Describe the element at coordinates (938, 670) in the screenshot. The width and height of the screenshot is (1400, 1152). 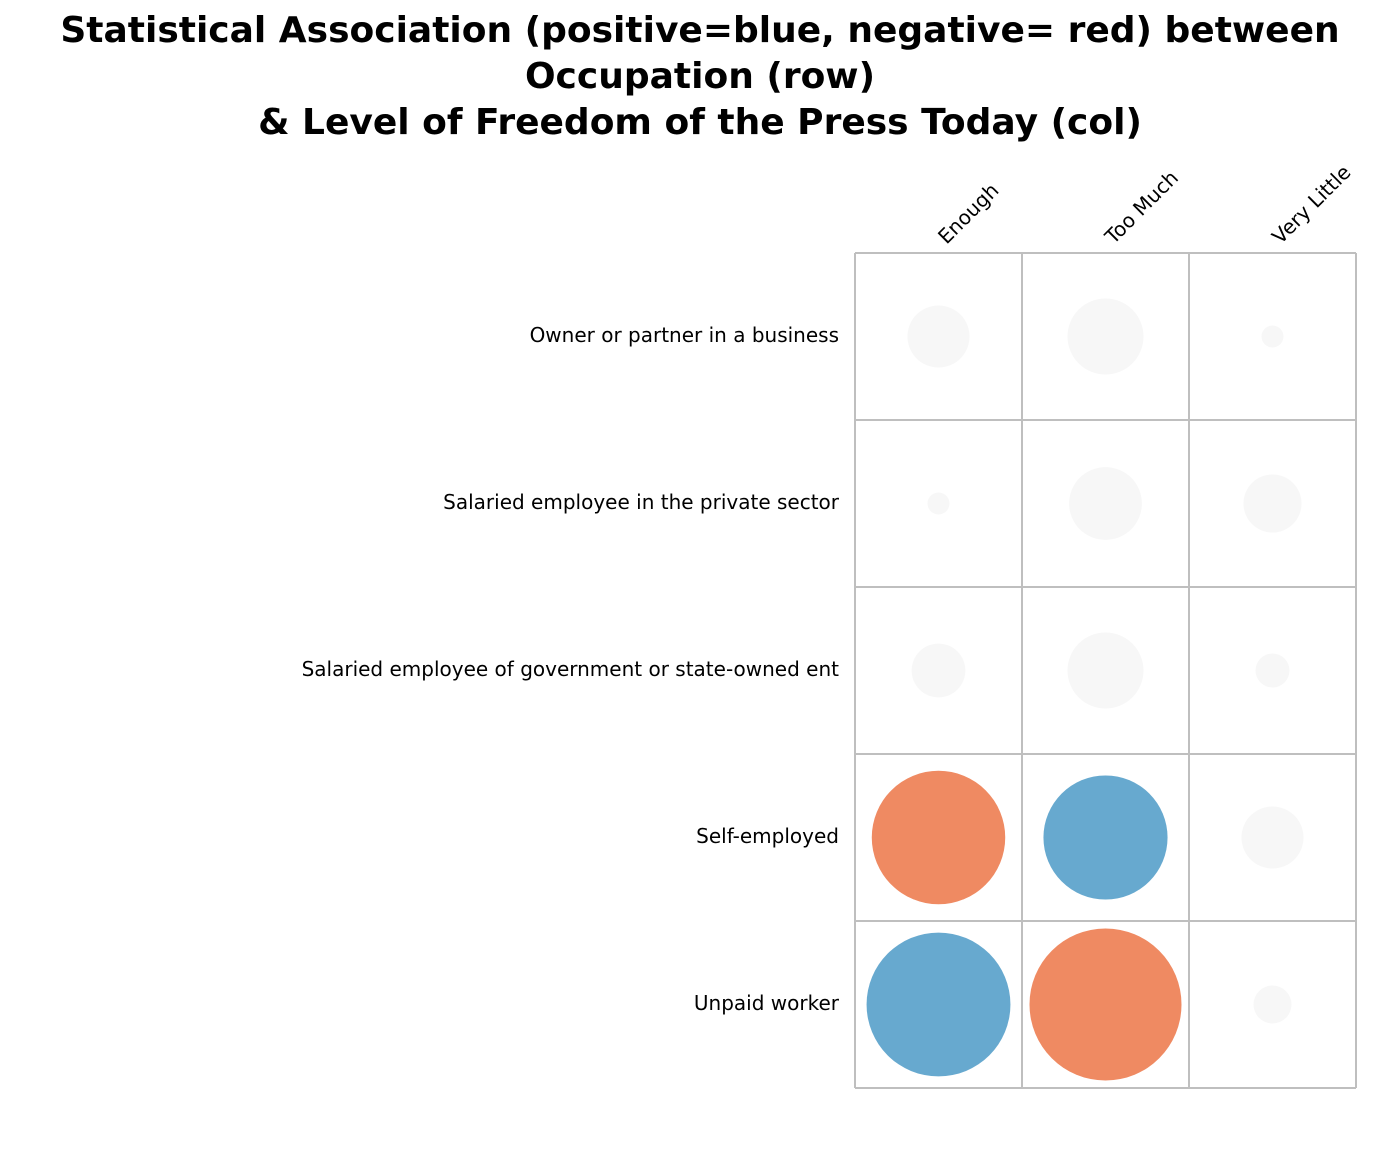
I see `cell-circle-r2-c0` at that location.